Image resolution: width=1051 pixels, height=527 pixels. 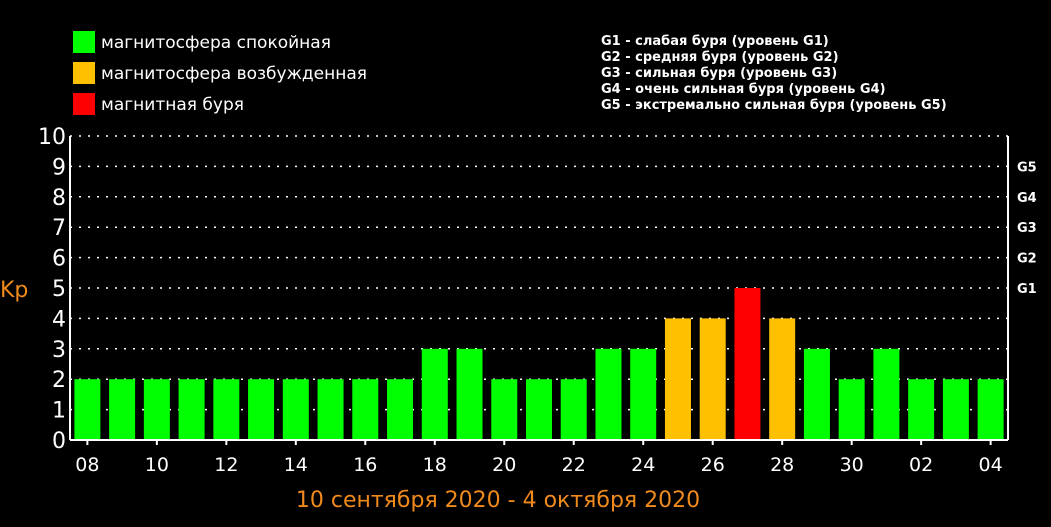 What do you see at coordinates (59, 289) in the screenshot?
I see `y-tick-label: 5` at bounding box center [59, 289].